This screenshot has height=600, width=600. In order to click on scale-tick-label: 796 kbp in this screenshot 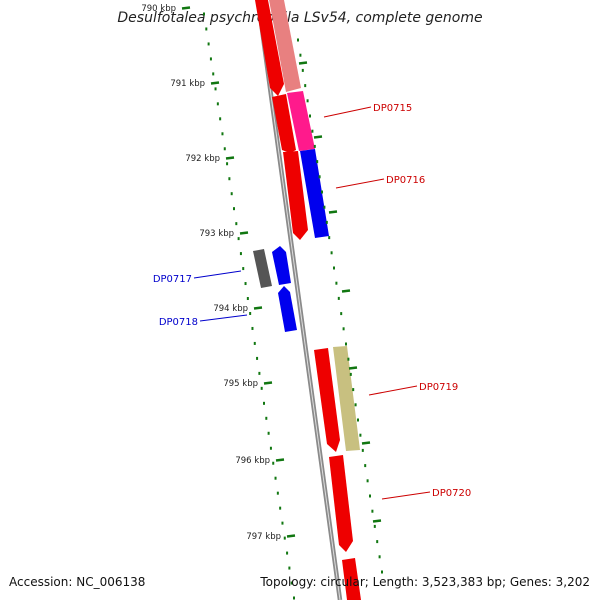, I will do `click(252, 461)`.